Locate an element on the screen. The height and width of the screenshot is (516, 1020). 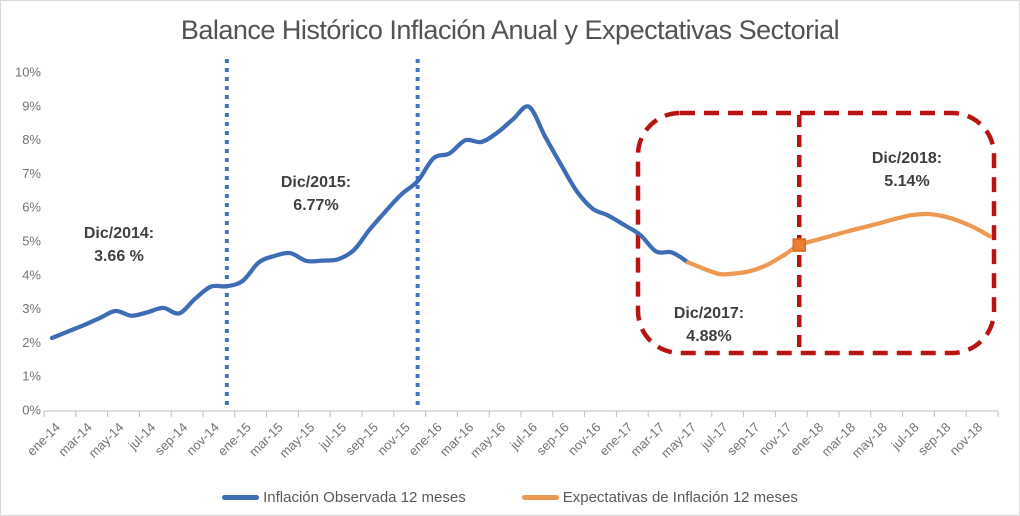
x-axis-label: ene-18 is located at coordinates (806, 439).